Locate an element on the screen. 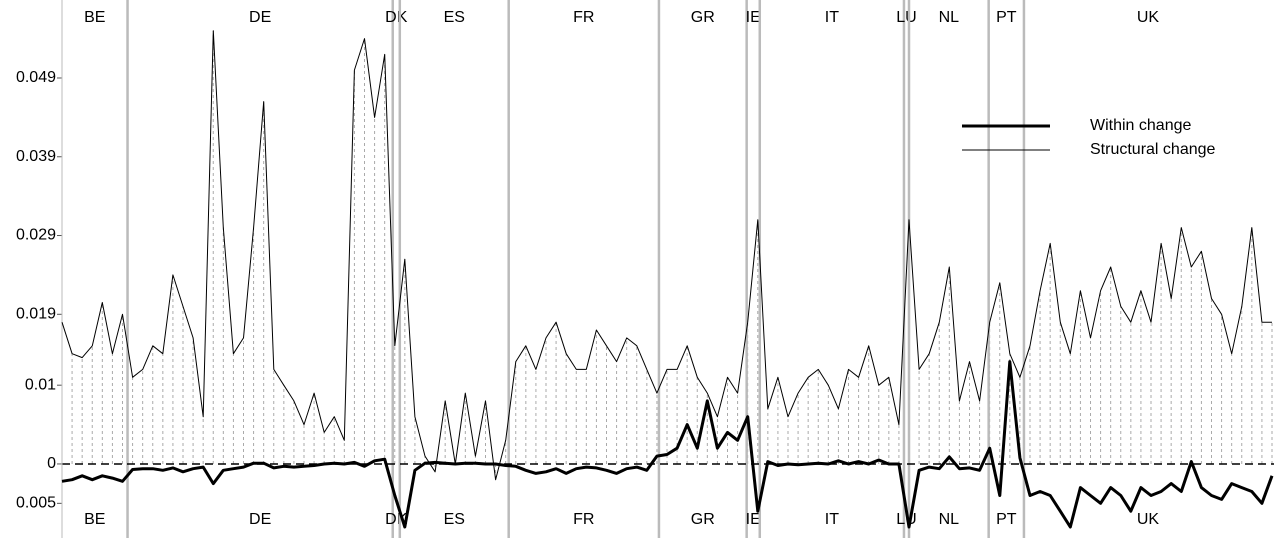 Image resolution: width=1274 pixels, height=538 pixels. y-tick-label: 0.01 is located at coordinates (40, 384).